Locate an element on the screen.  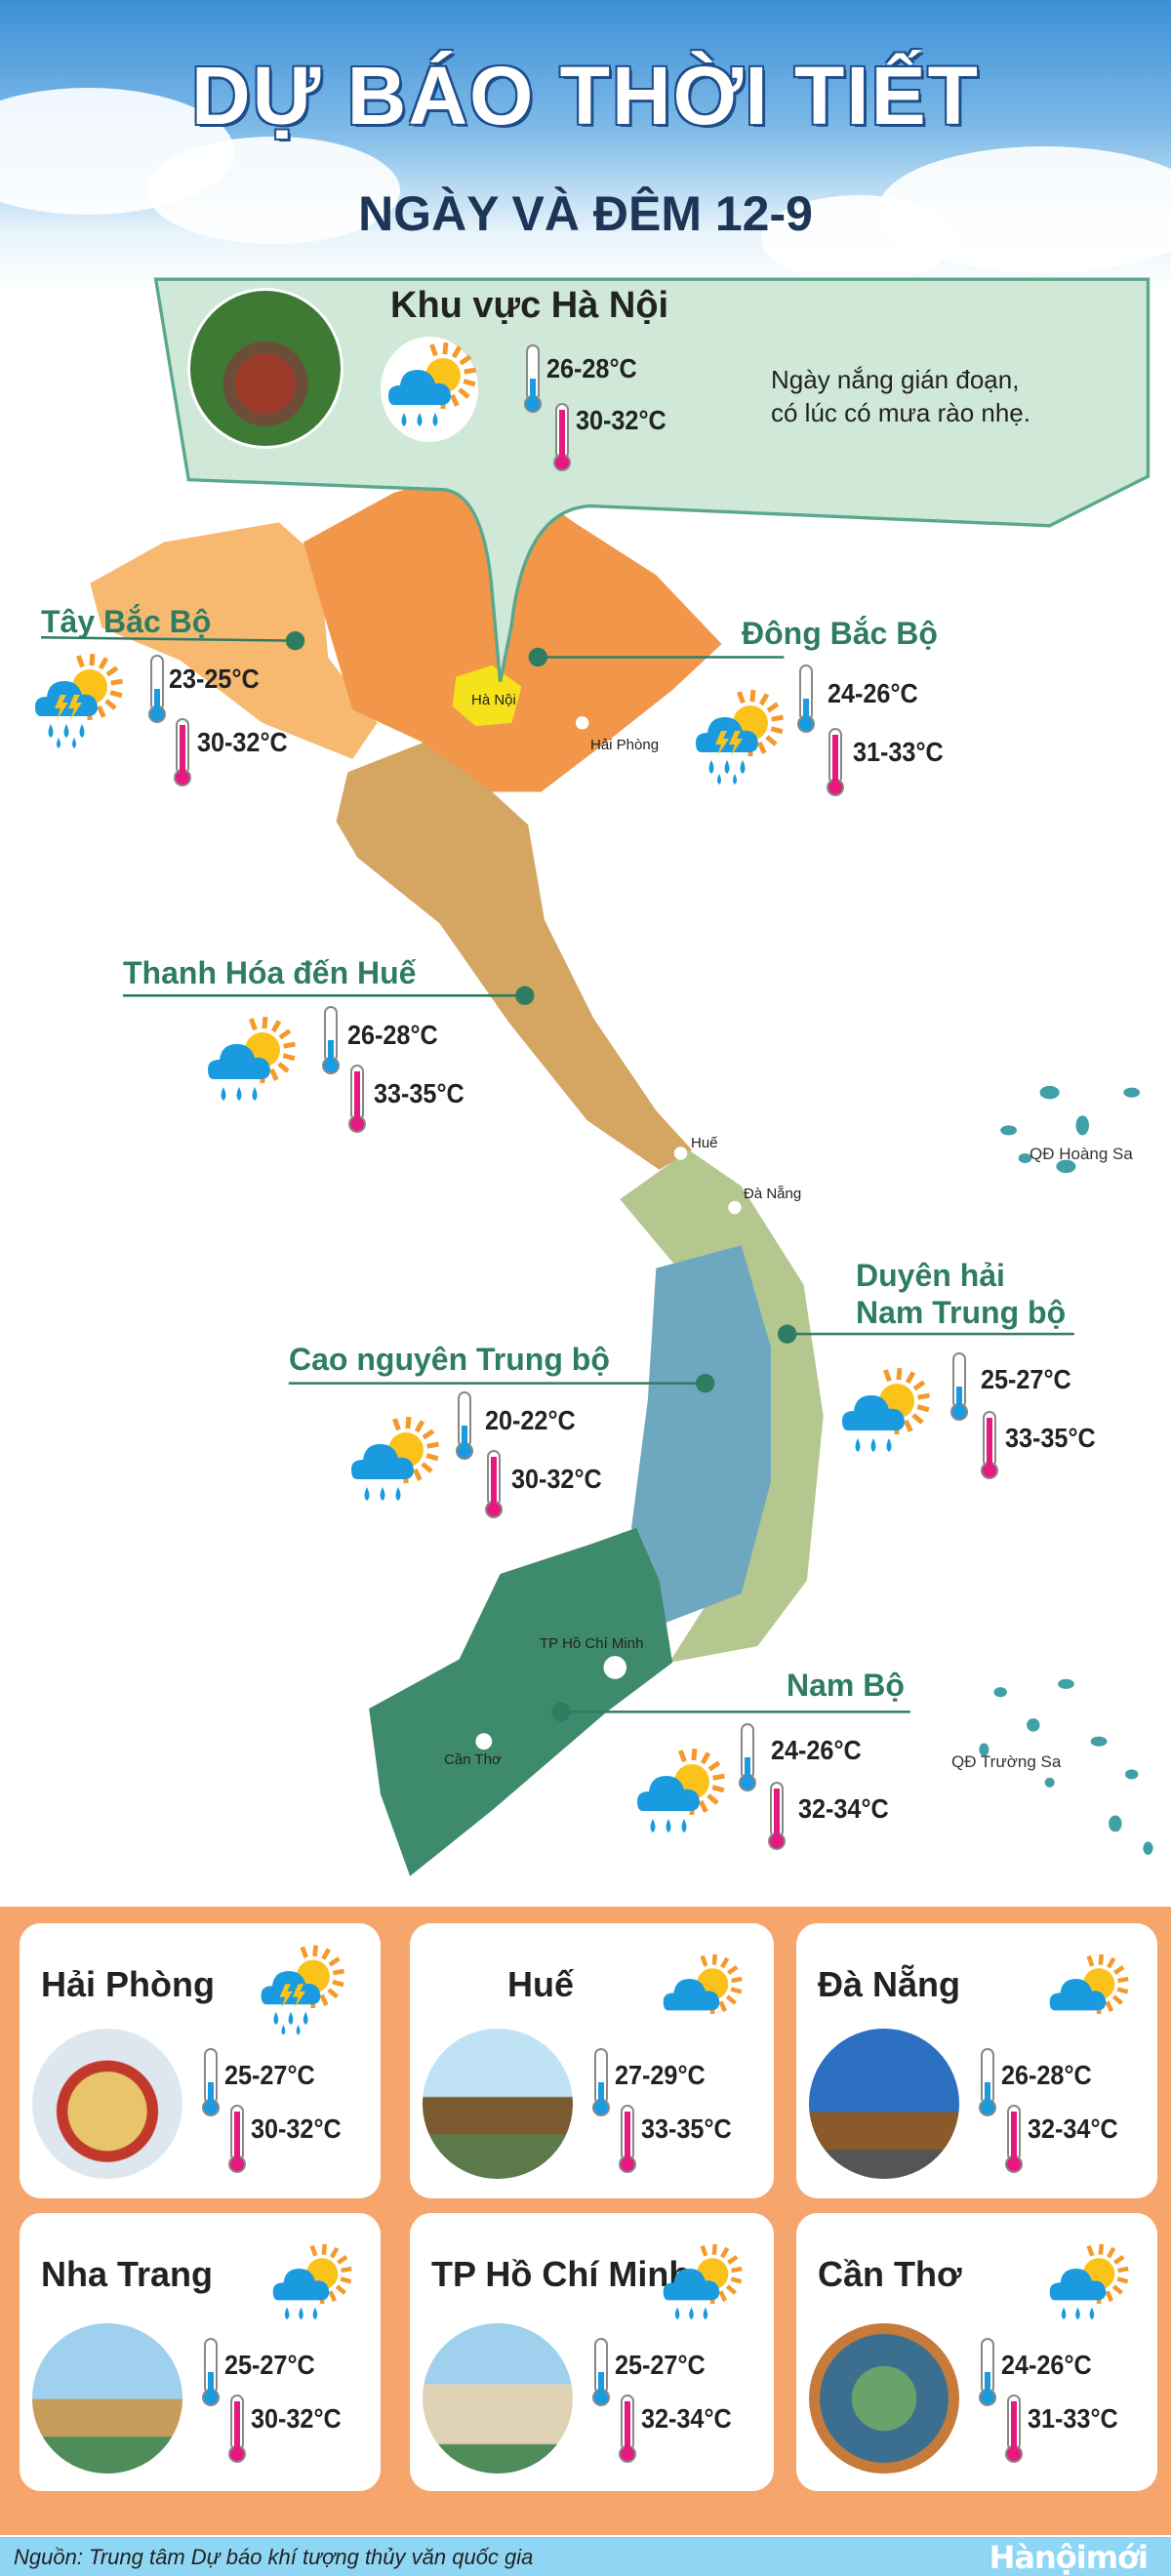
region-label: Đông Bắc Bộ is located at coordinates (840, 633).